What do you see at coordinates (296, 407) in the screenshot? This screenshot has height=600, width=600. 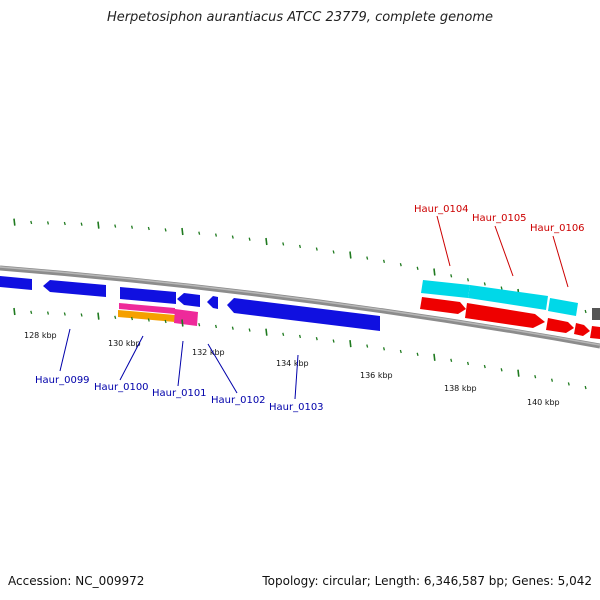 I see `gene-label-haur-0103: Haur_0103` at bounding box center [296, 407].